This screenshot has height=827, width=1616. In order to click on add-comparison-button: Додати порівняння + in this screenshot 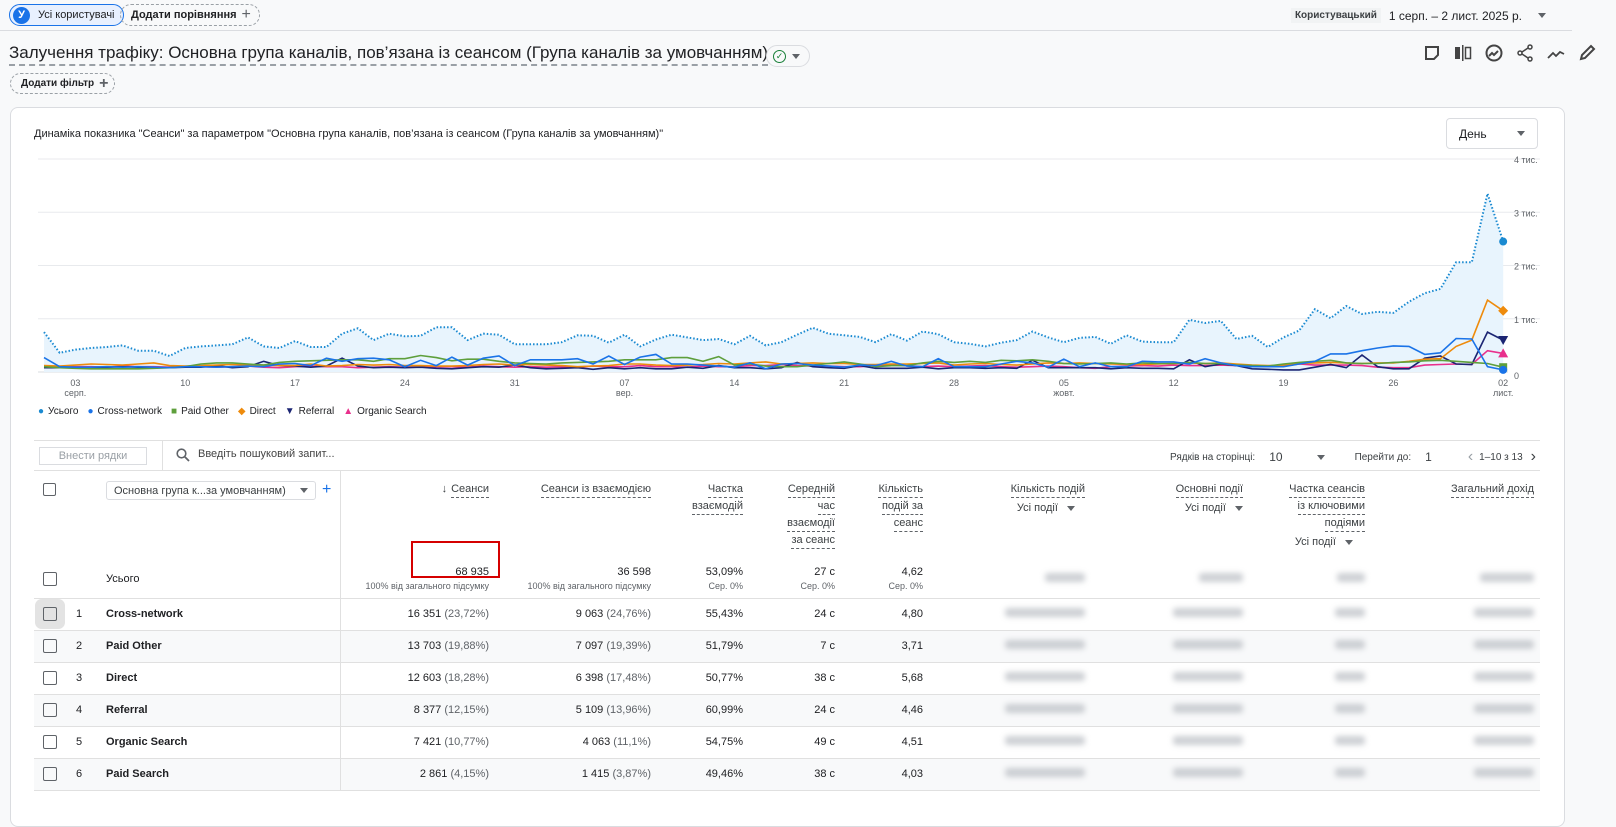, I will do `click(190, 15)`.